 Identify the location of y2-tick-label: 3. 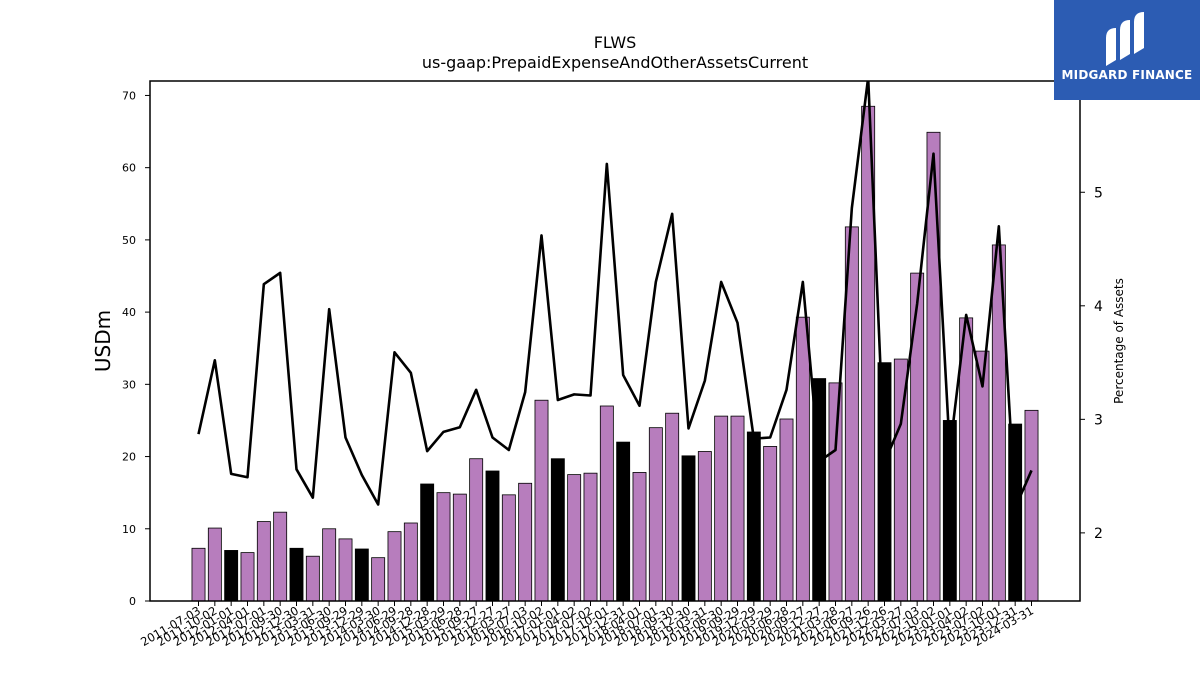
(1098, 420).